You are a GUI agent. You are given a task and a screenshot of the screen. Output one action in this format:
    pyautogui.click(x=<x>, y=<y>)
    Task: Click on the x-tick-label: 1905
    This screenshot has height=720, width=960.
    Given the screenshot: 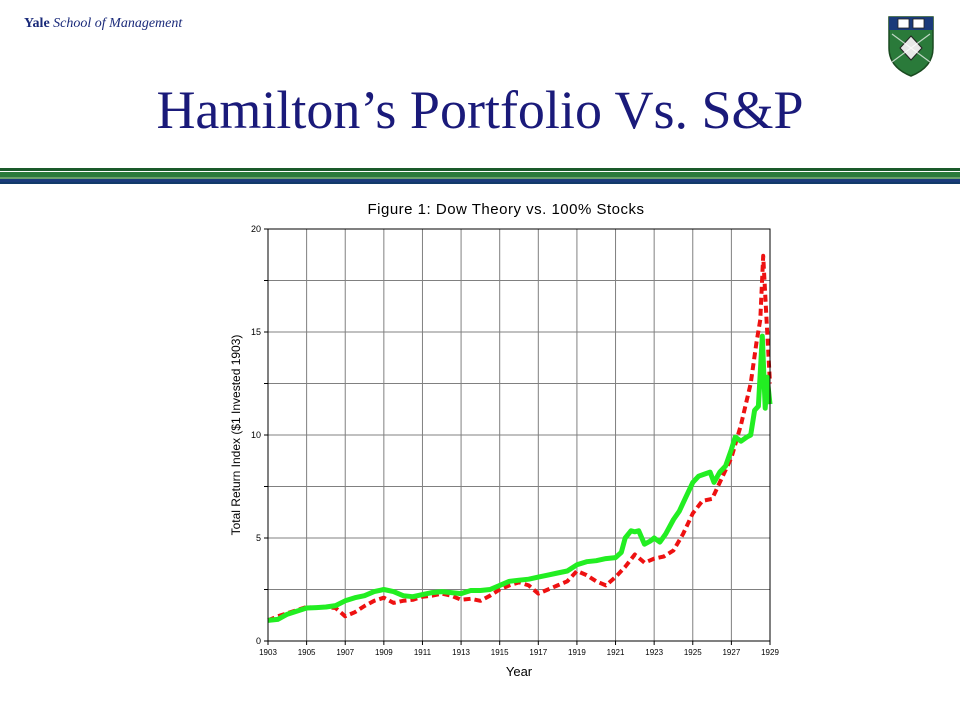 What is the action you would take?
    pyautogui.click(x=307, y=652)
    